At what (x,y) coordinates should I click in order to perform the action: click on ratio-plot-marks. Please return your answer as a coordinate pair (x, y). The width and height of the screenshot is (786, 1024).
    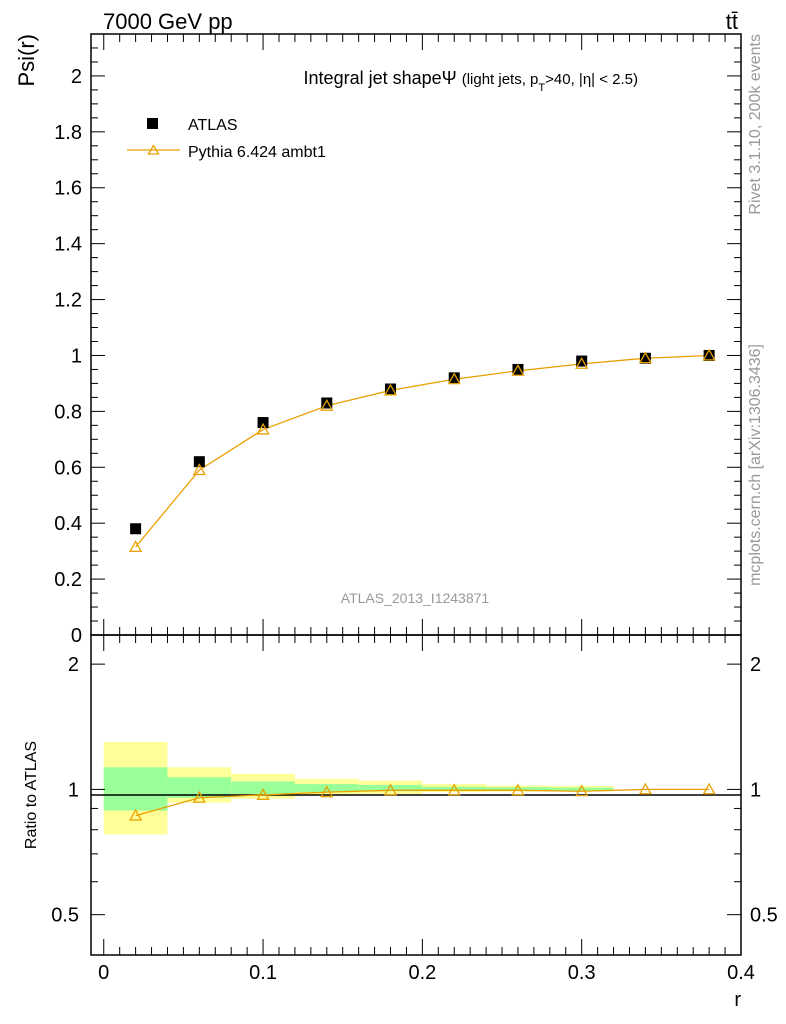
    Looking at the image, I should click on (422, 801).